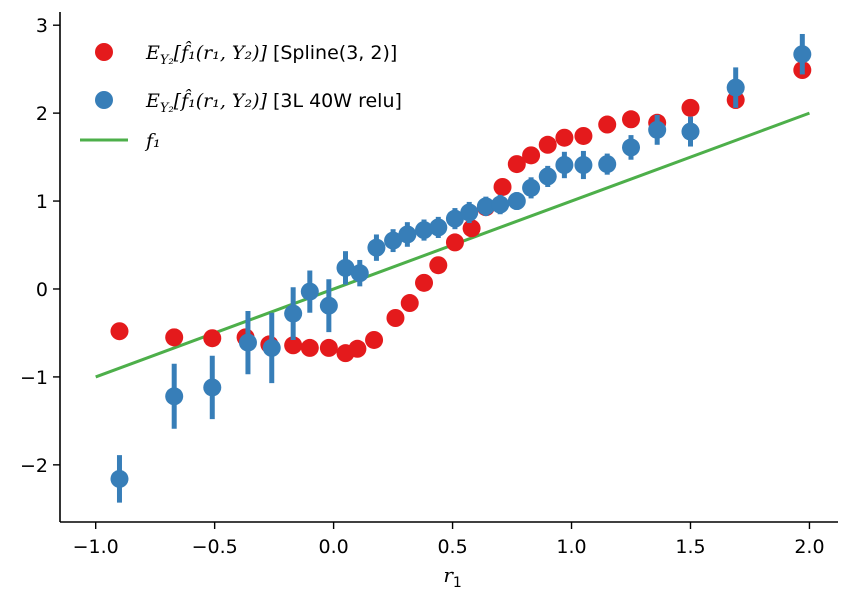 Image resolution: width=841 pixels, height=593 pixels. What do you see at coordinates (42, 26) in the screenshot?
I see `y-tick-label: 3` at bounding box center [42, 26].